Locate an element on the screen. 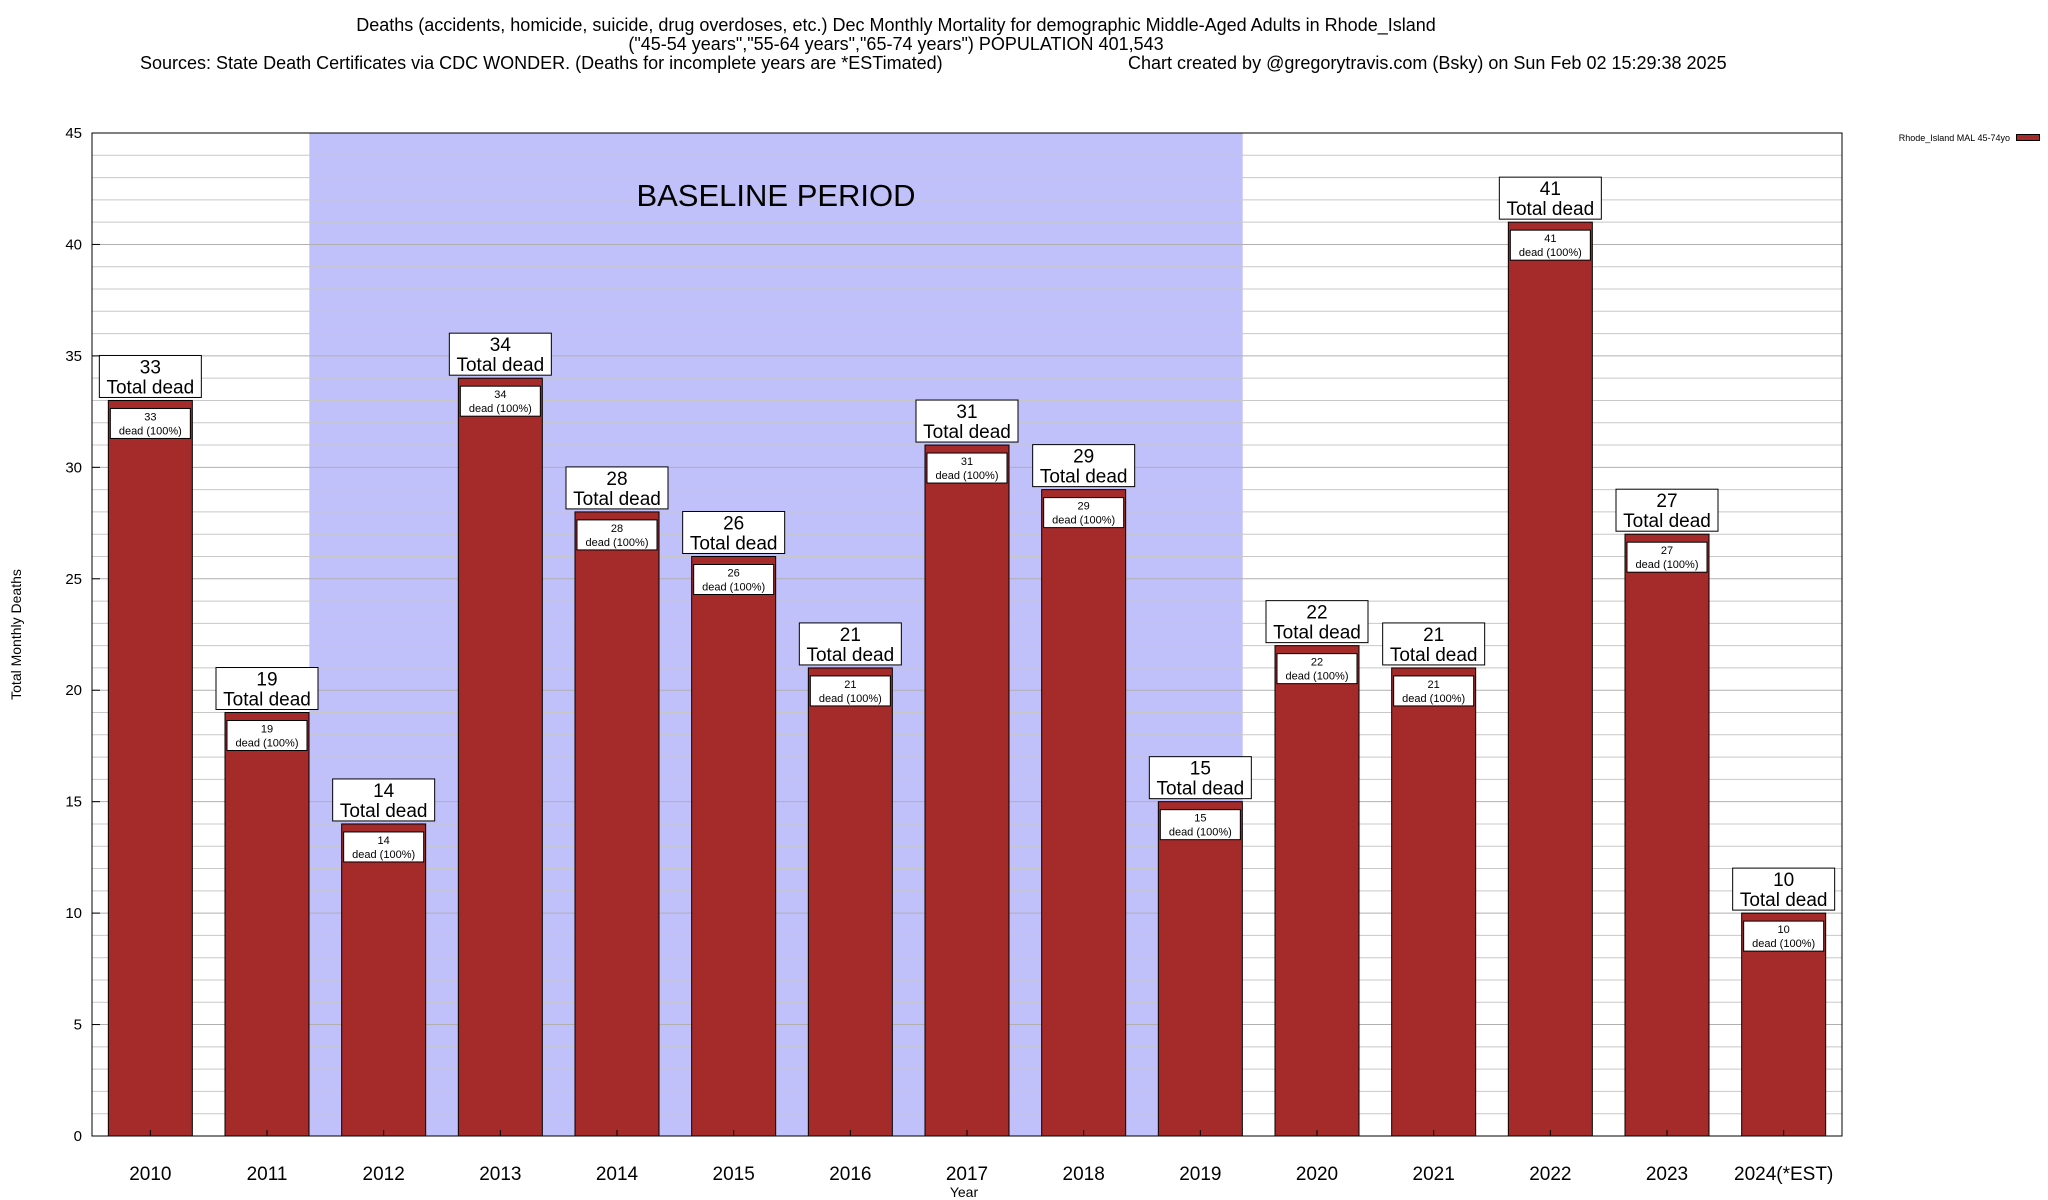 This screenshot has width=2048, height=1200. segment-value-label: 19 is located at coordinates (267, 730).